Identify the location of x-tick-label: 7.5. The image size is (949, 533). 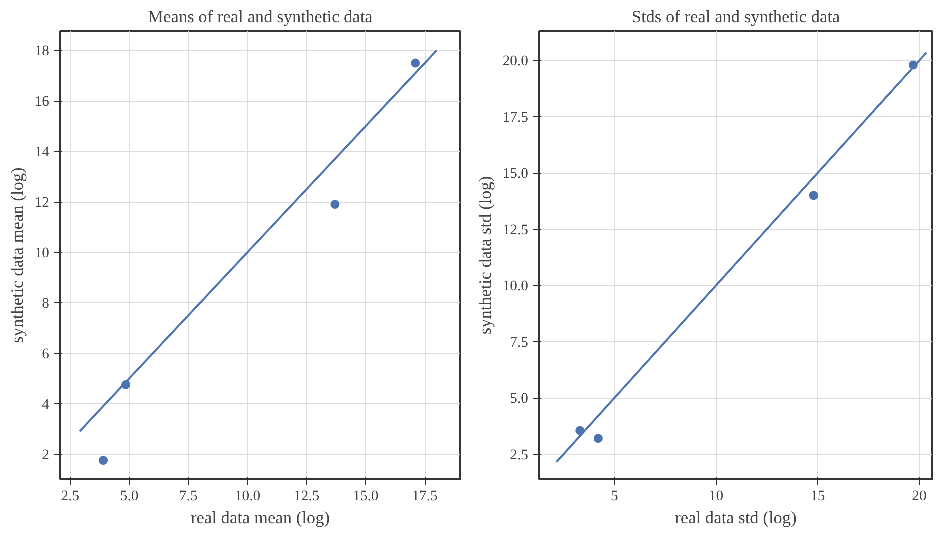
(188, 496).